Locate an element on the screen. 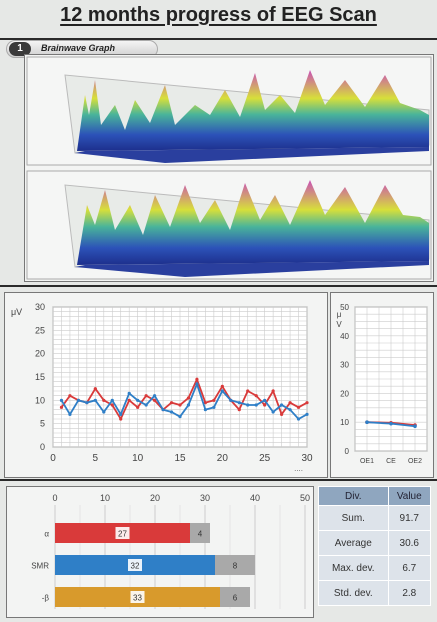 The width and height of the screenshot is (437, 622). bar-rest-label: 8 is located at coordinates (235, 566).